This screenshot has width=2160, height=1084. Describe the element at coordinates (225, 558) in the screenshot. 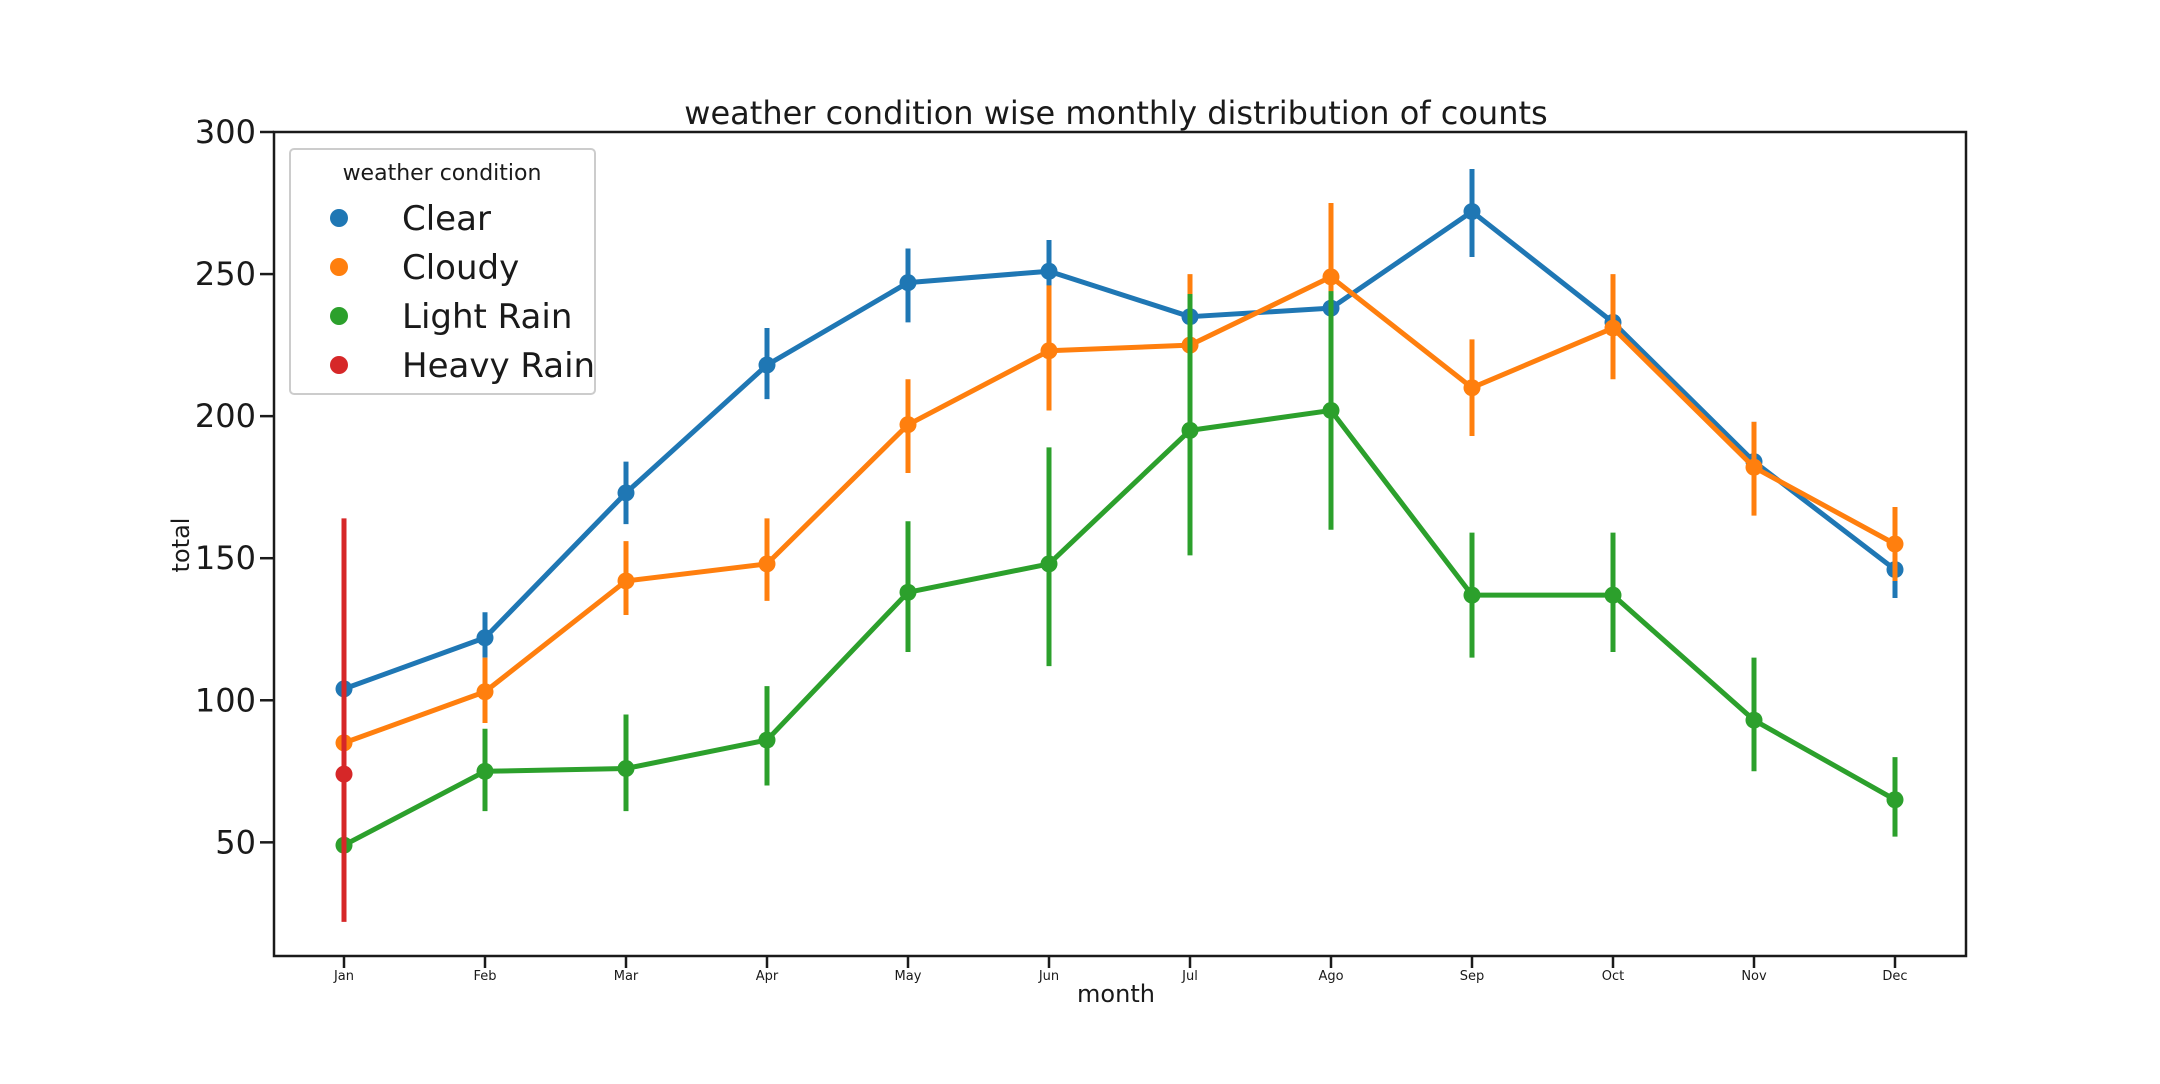

I see `y-tick-label: 150` at that location.